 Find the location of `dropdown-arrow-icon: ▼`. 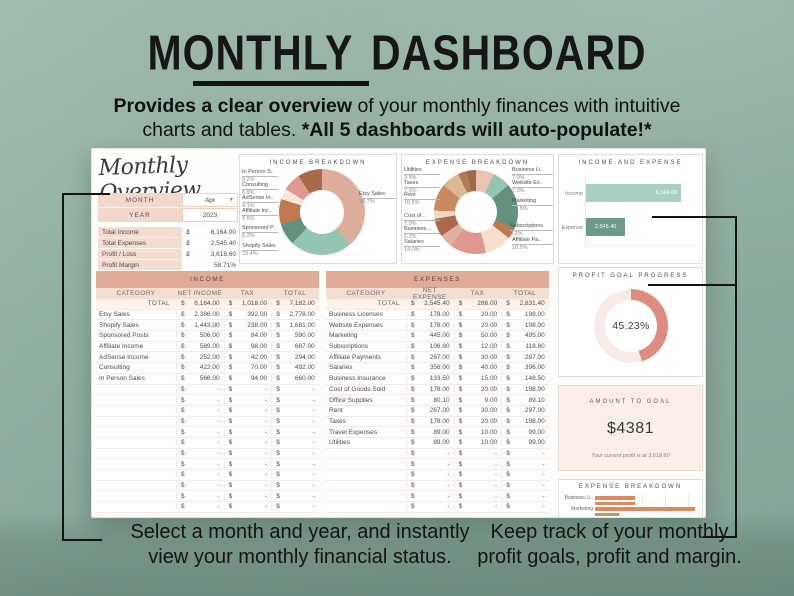

dropdown-arrow-icon: ▼ is located at coordinates (231, 200).